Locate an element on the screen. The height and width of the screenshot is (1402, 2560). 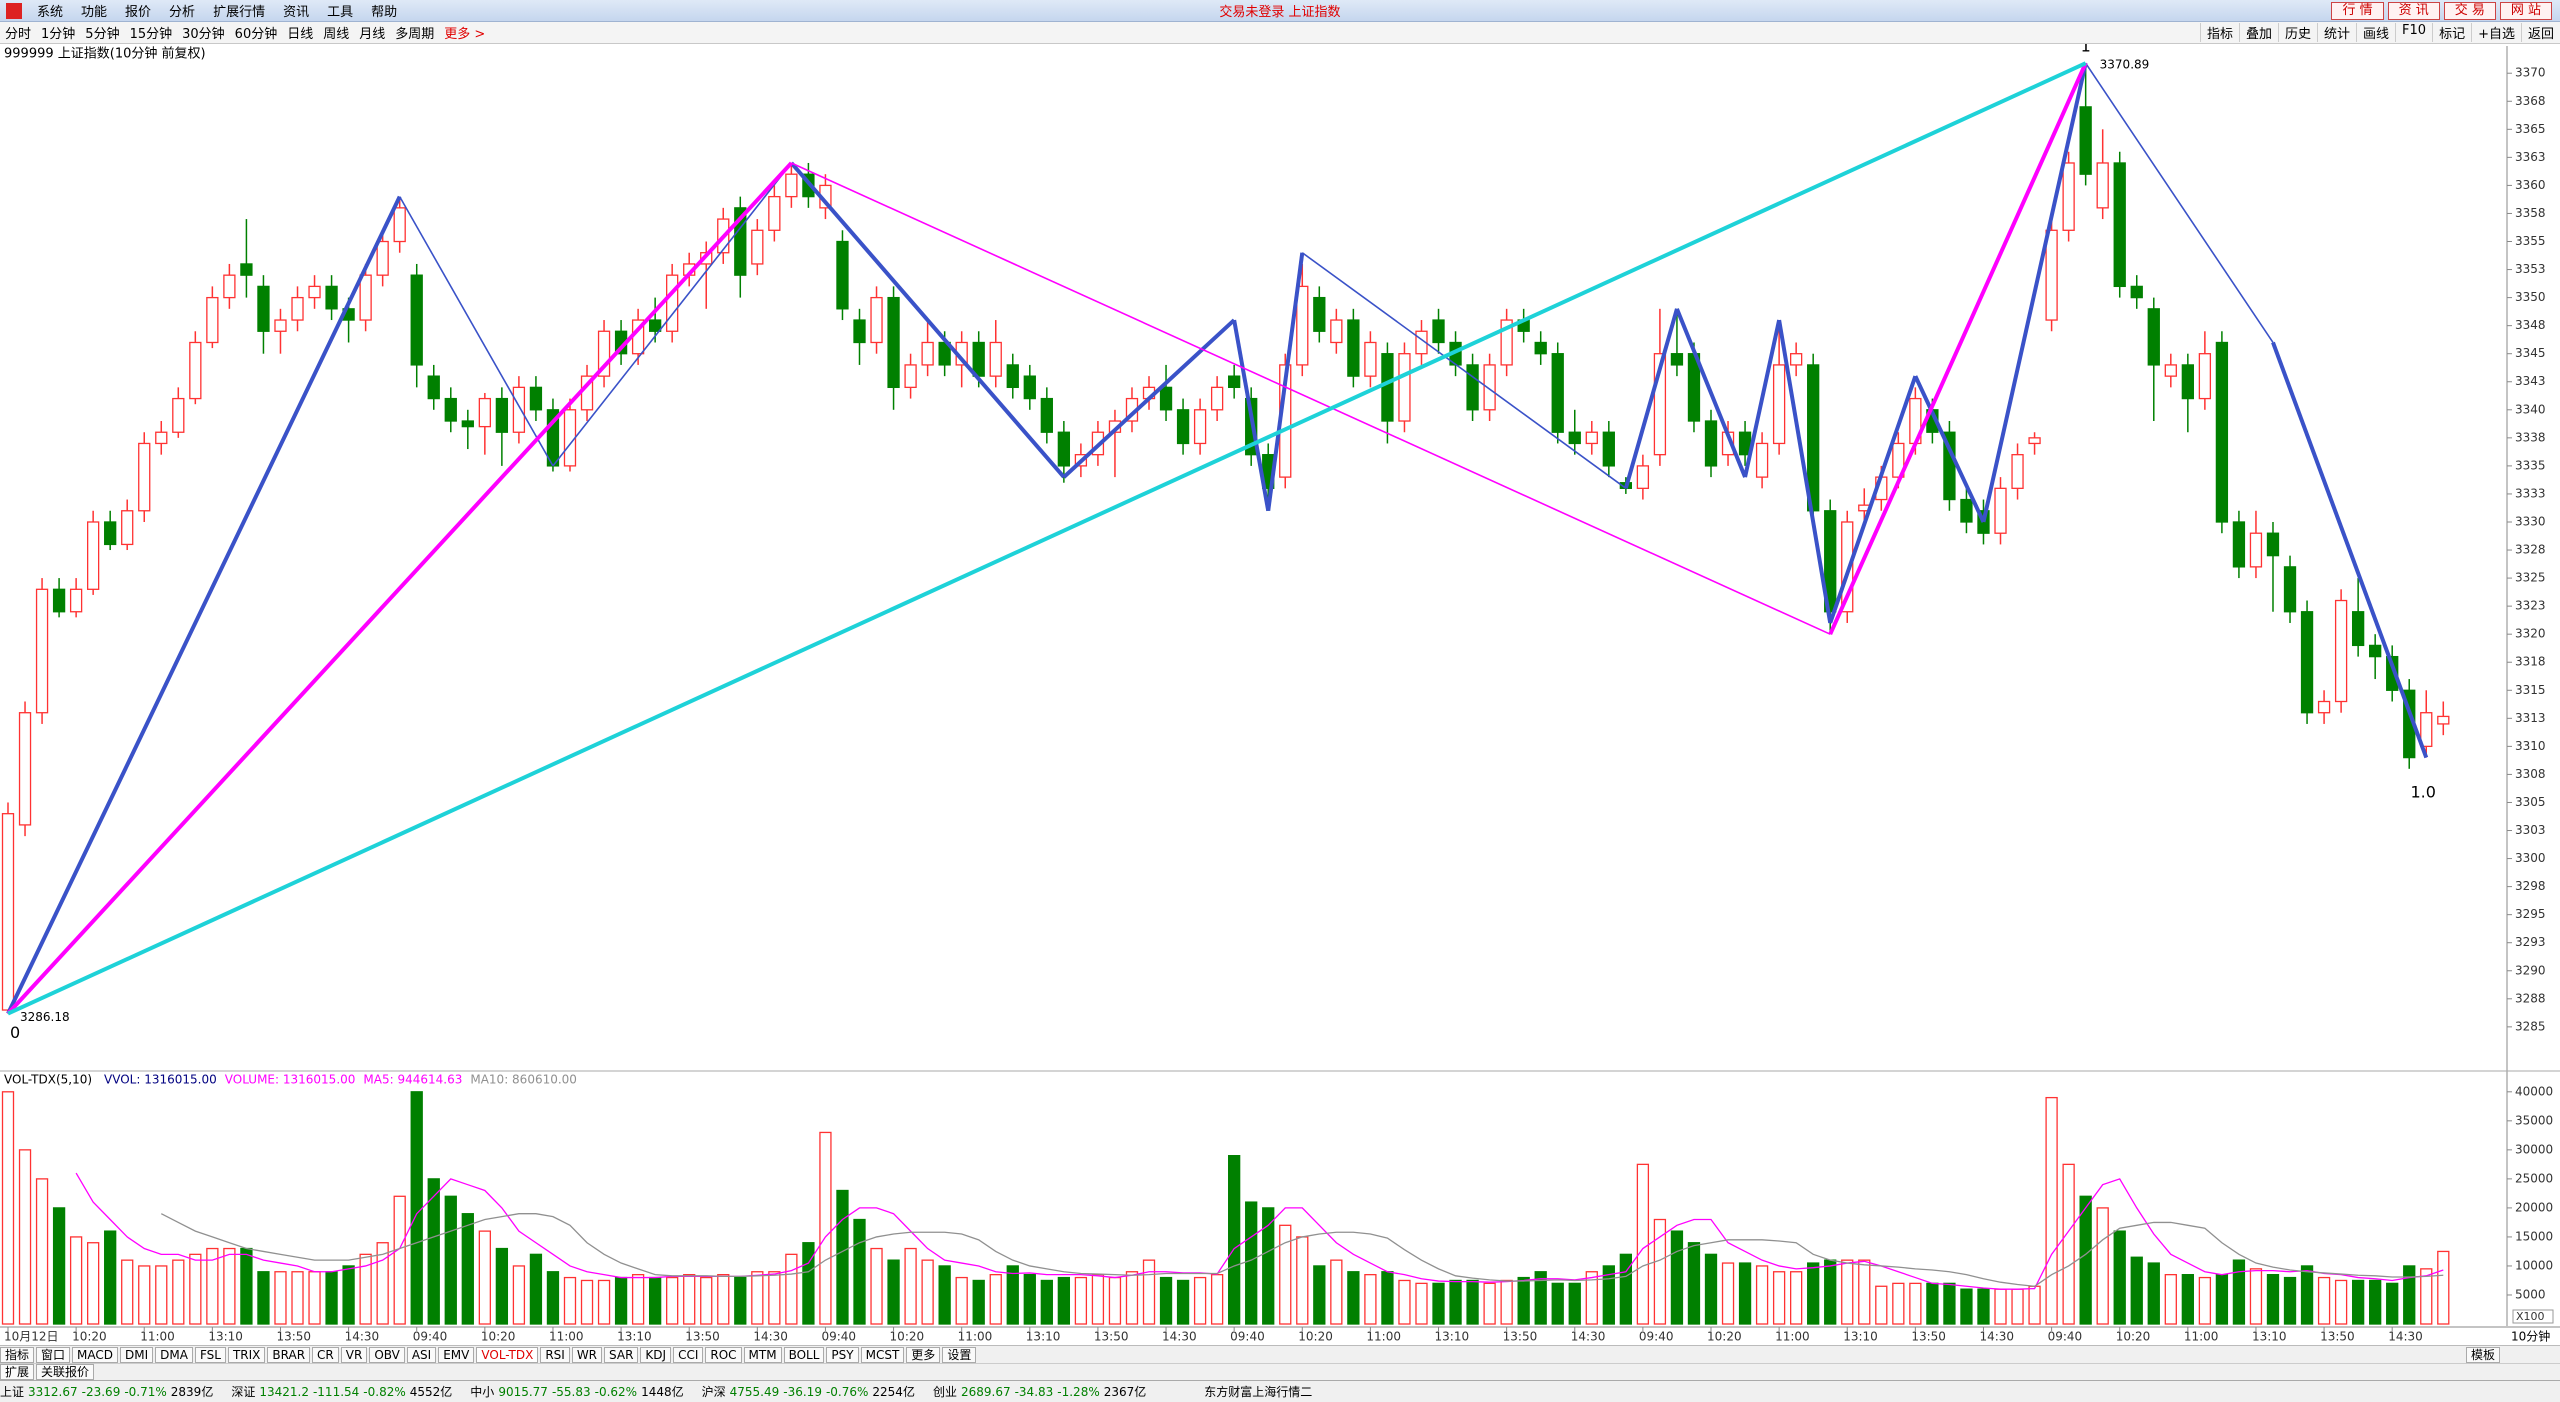
period-button: 周线 is located at coordinates (336, 34).